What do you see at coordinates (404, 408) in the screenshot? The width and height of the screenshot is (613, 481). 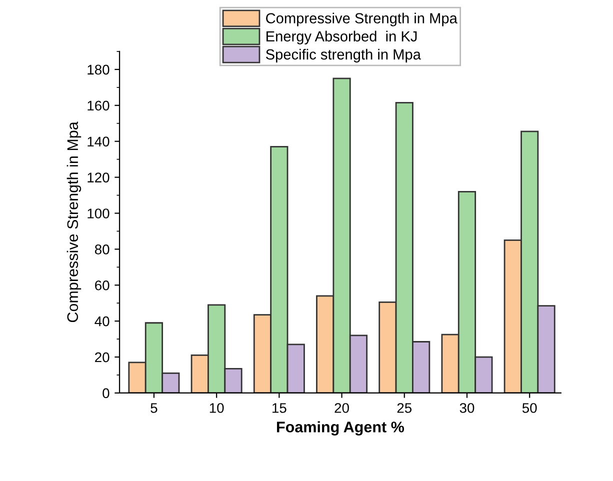 I see `x-tick-label: 25` at bounding box center [404, 408].